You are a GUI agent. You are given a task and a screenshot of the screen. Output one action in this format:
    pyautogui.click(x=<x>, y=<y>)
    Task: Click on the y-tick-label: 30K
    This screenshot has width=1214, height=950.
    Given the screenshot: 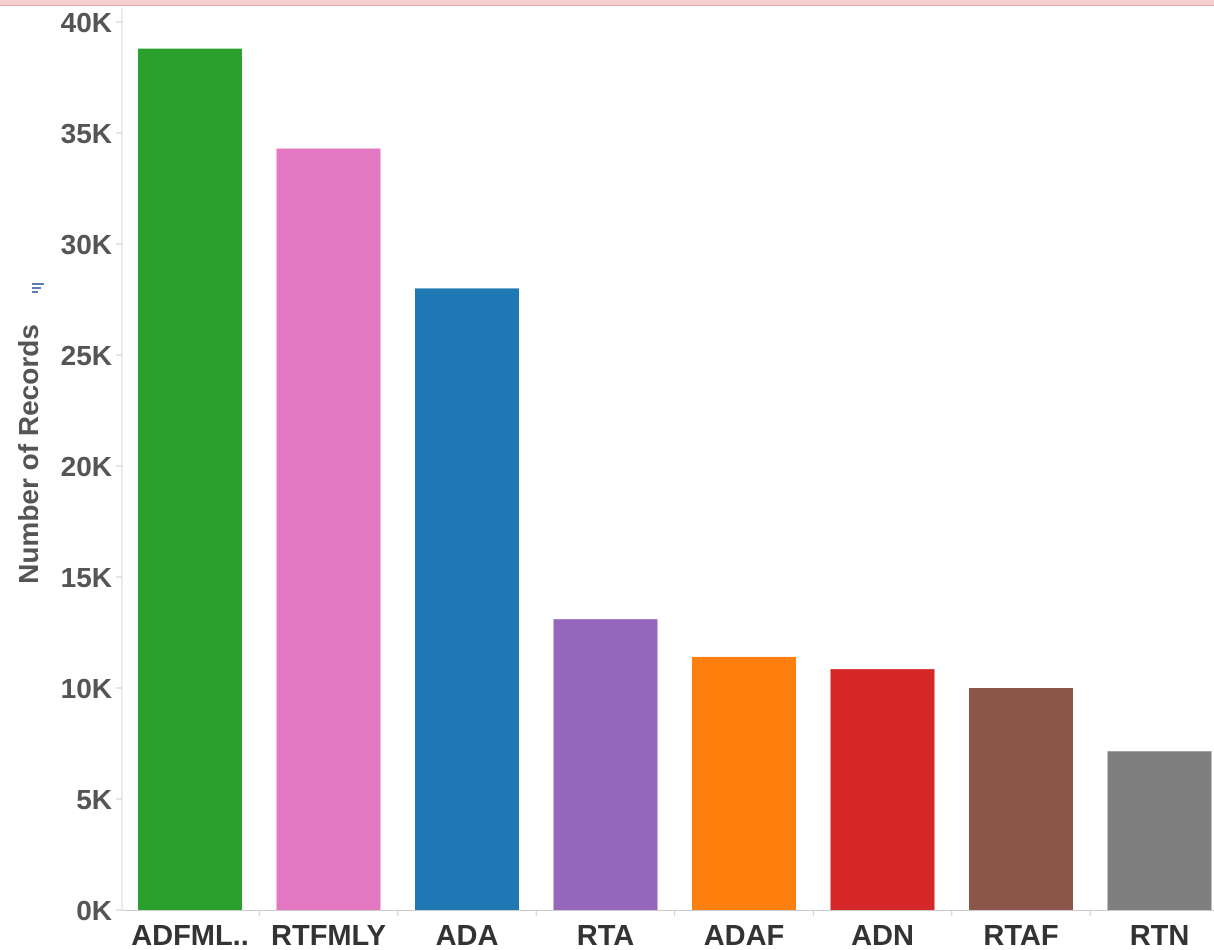 What is the action you would take?
    pyautogui.click(x=86, y=244)
    